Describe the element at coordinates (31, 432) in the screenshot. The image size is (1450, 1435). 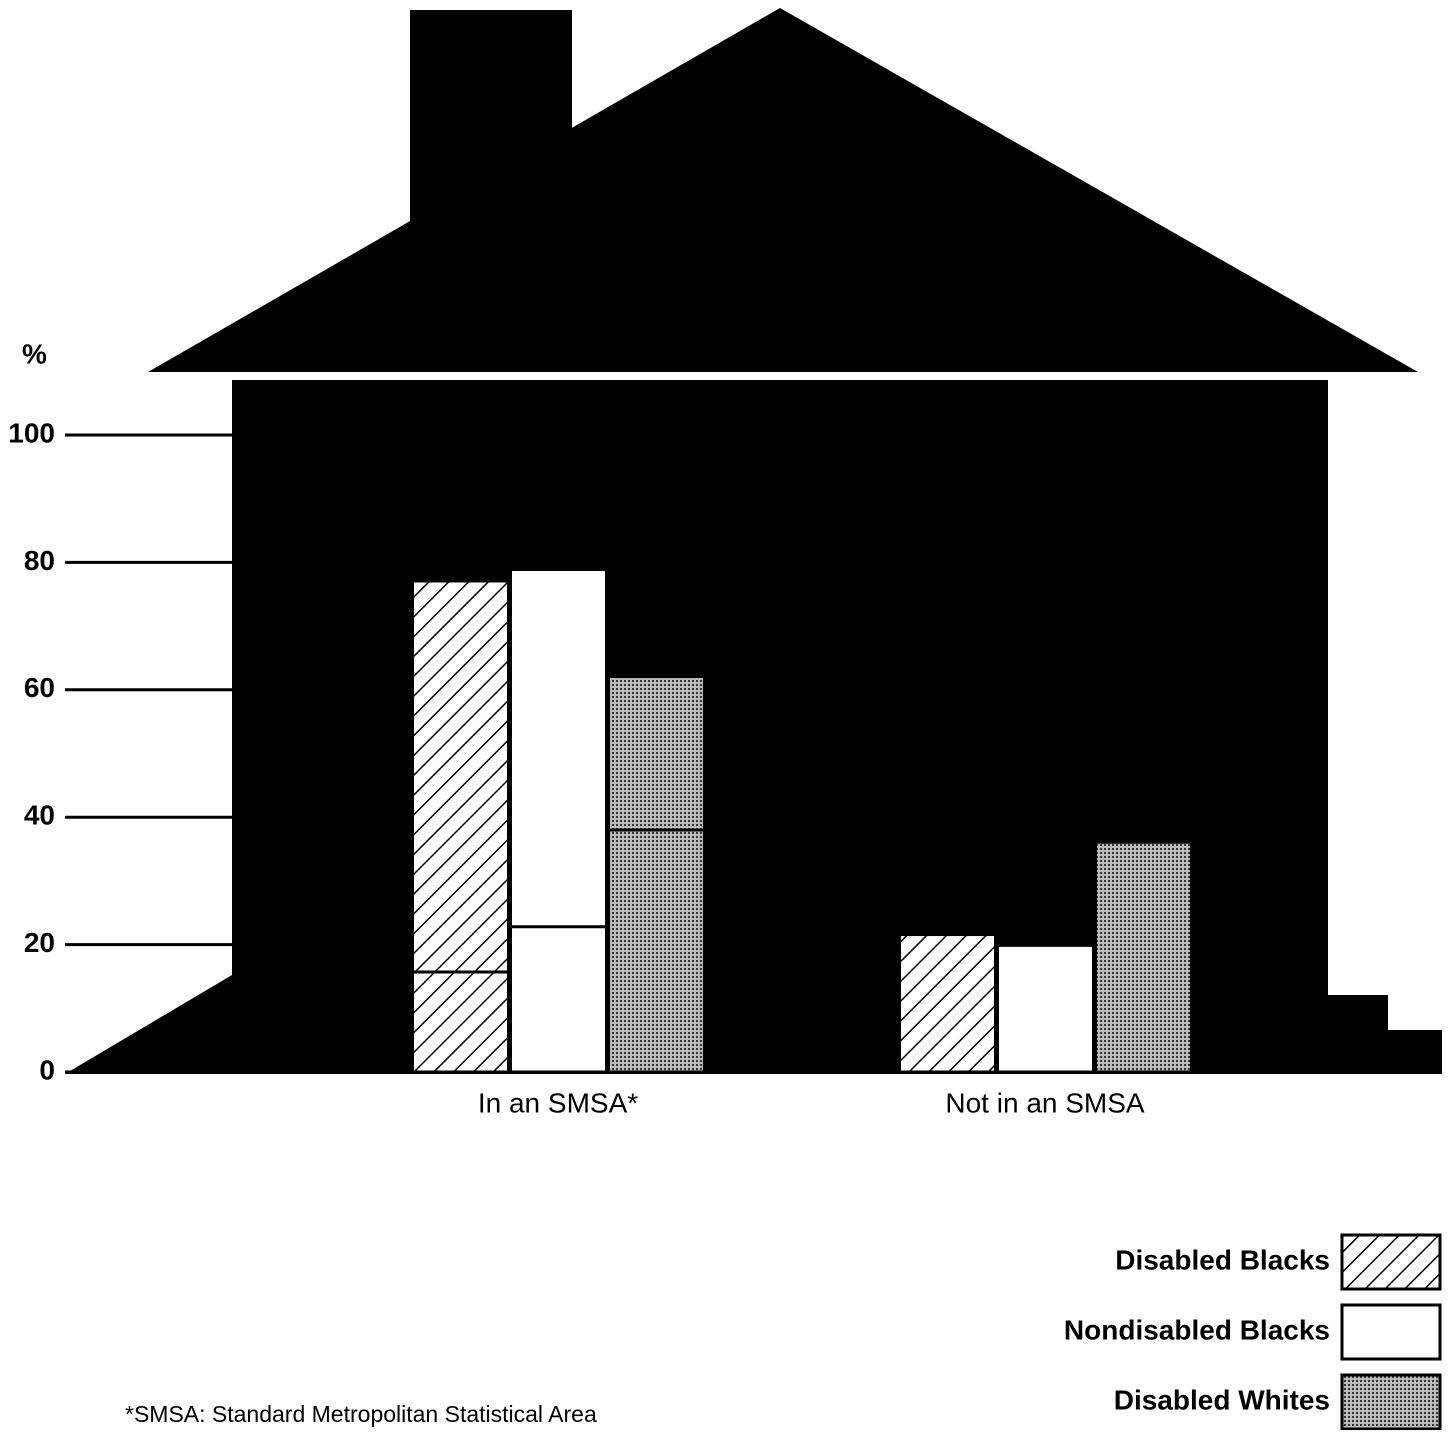
I see `y-tick-label: 100` at that location.